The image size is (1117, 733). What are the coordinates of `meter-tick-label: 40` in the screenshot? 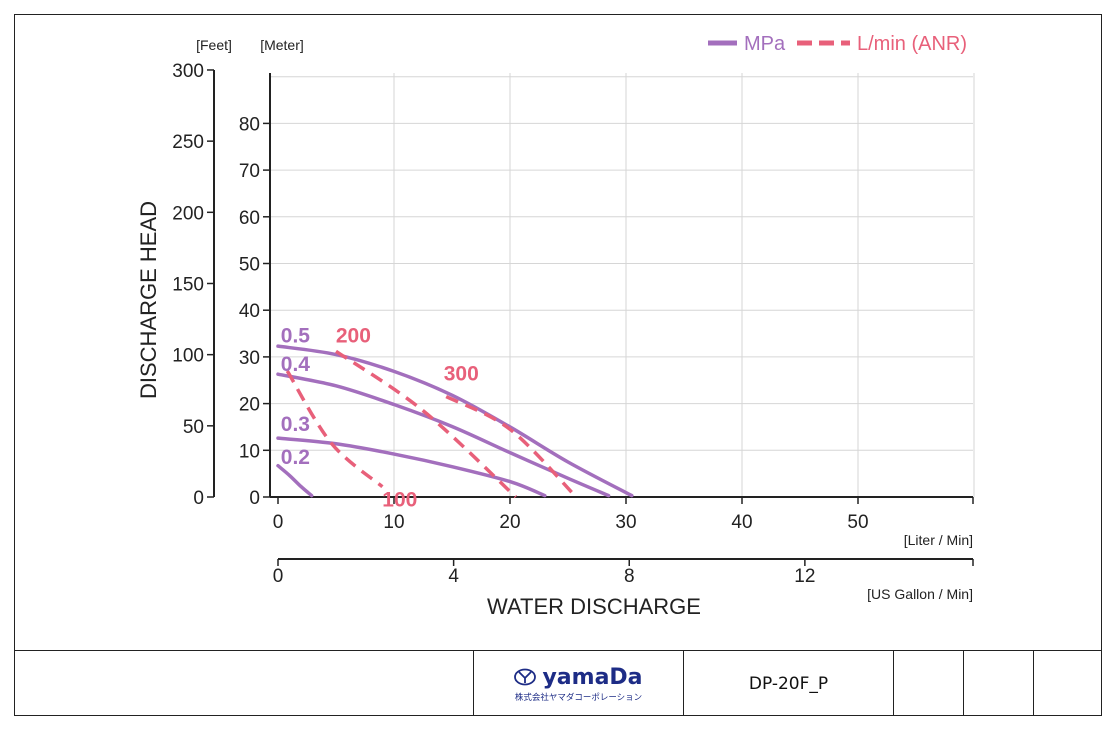 It's located at (249, 311).